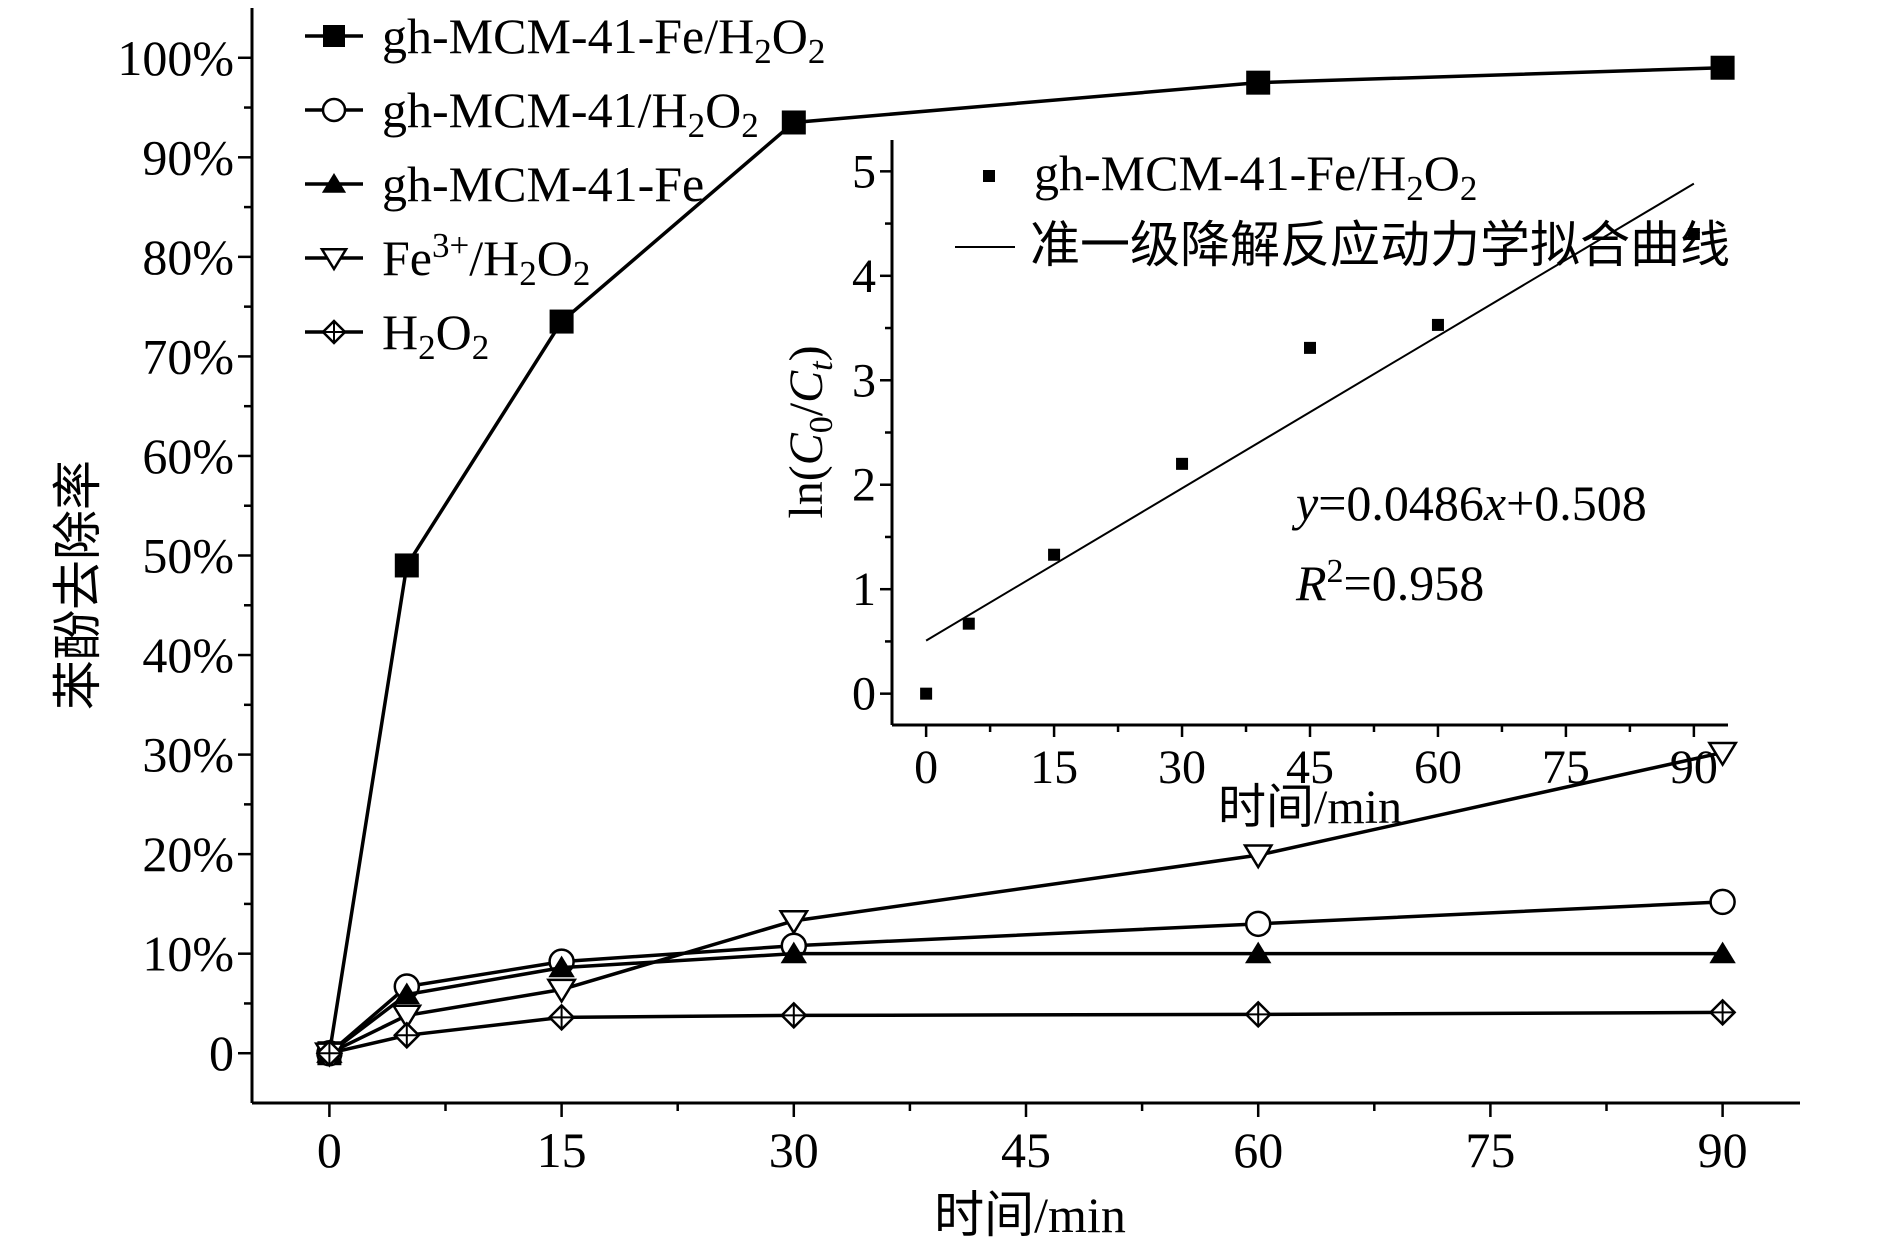  Describe the element at coordinates (562, 1150) in the screenshot. I see `main-x-tick-label: 15` at that location.